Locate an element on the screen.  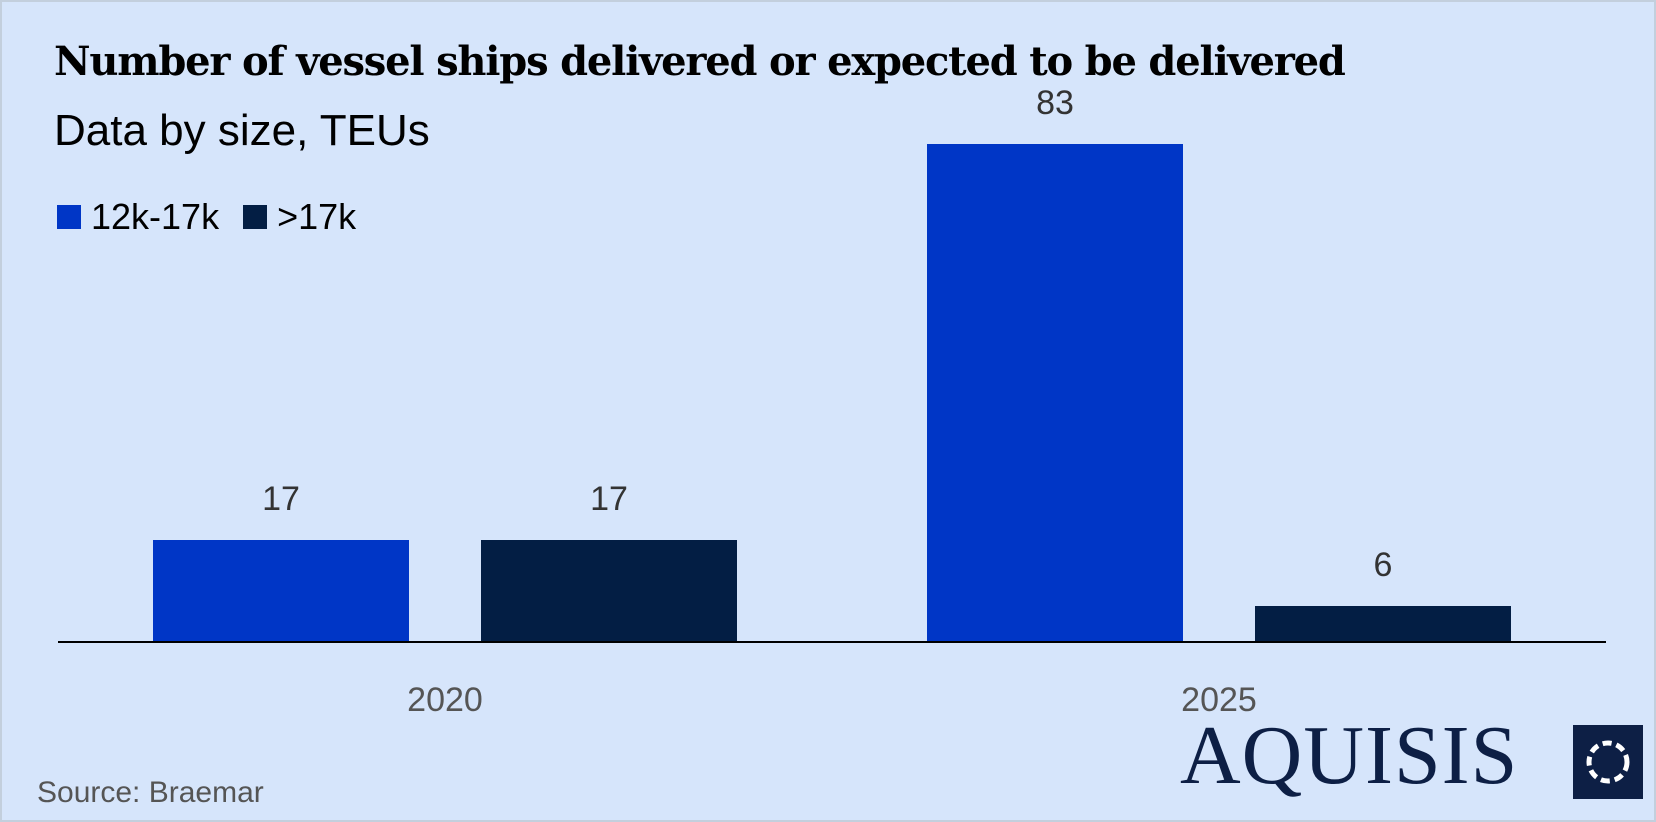
data-label-2025-12k-17k: 83 is located at coordinates (1055, 103).